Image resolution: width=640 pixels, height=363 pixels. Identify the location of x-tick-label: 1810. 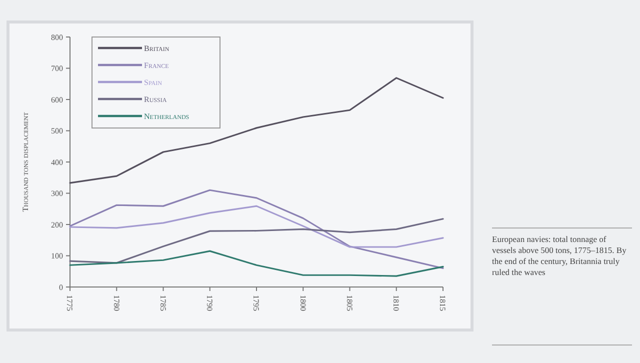
(396, 303).